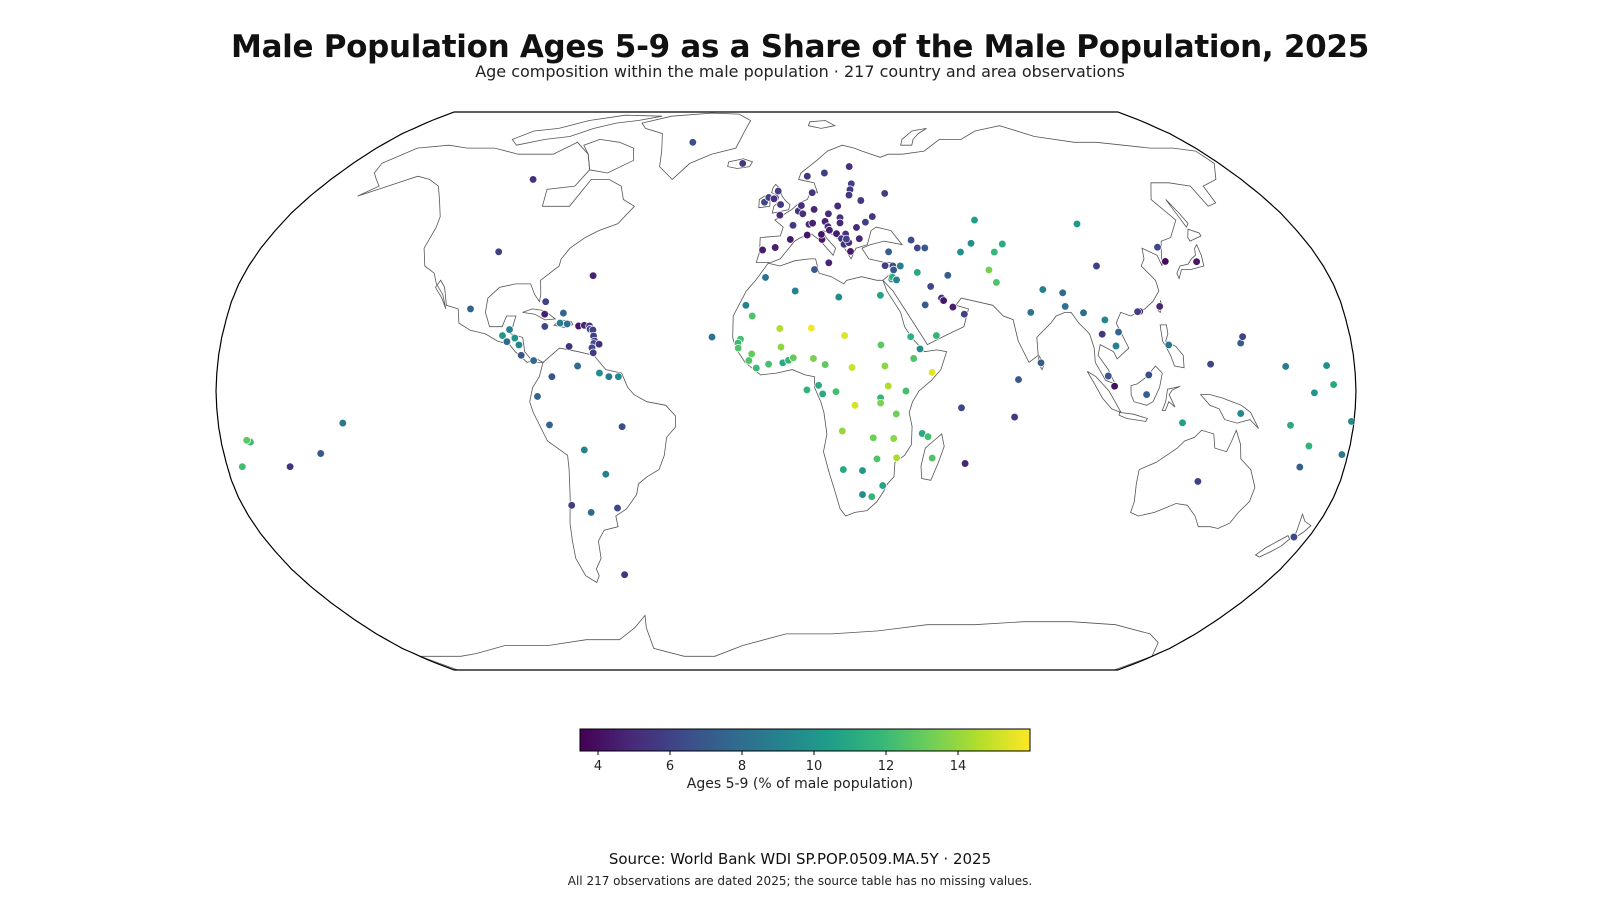  I want to click on land-africa, so click(840, 387).